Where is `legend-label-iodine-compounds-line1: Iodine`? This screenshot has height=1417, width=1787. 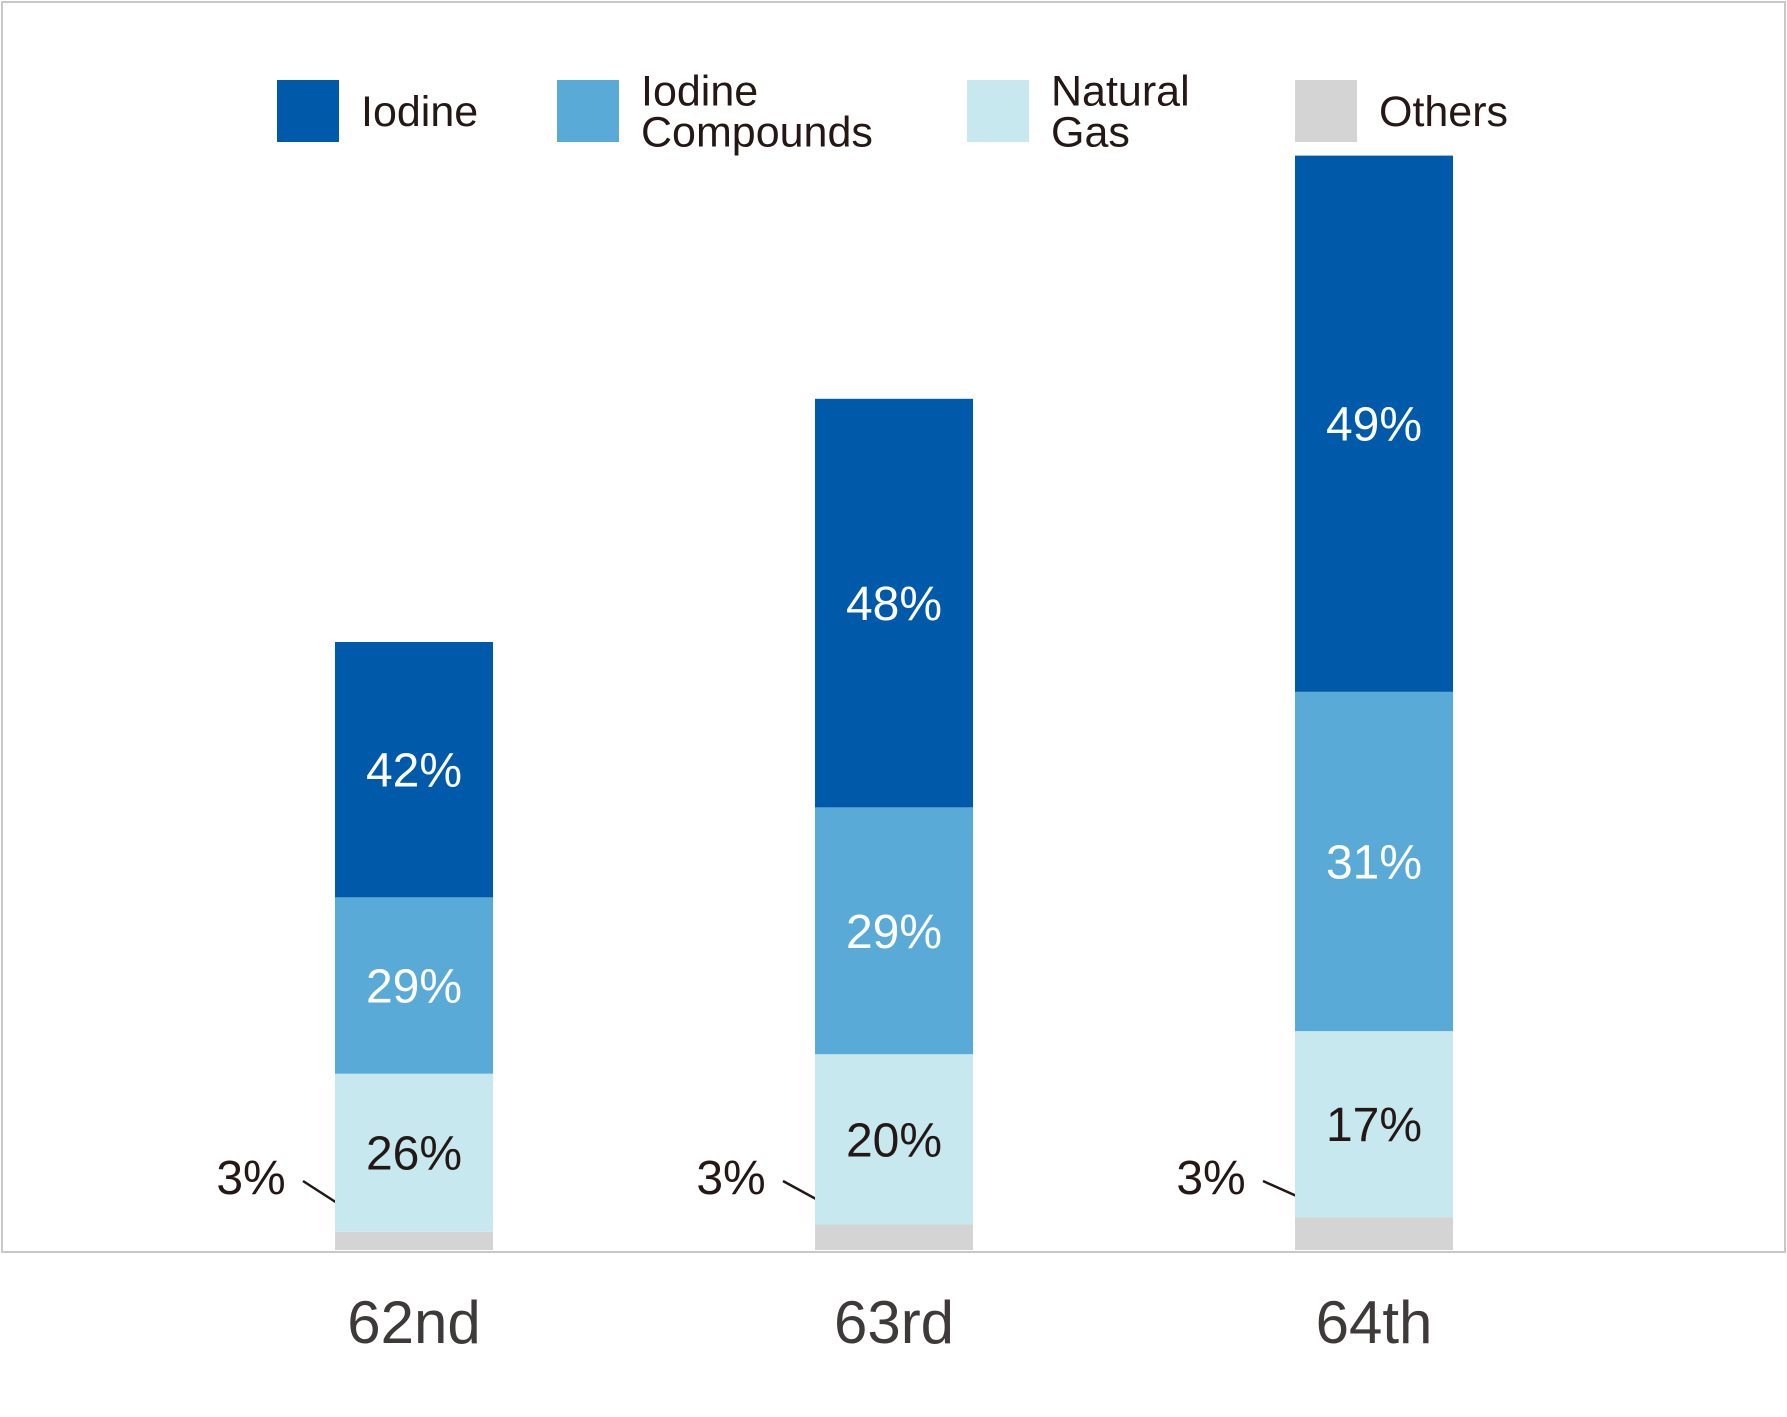
legend-label-iodine-compounds-line1: Iodine is located at coordinates (699, 92).